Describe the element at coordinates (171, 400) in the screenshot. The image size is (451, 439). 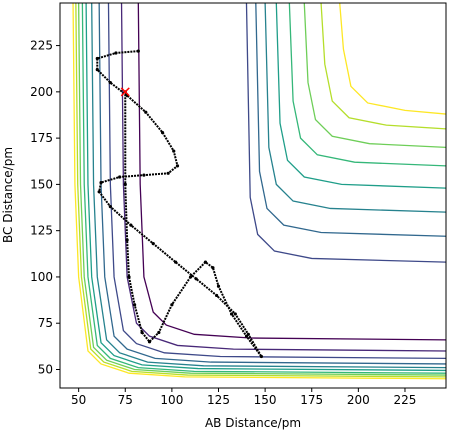
I see `x-tick-label: 100` at that location.